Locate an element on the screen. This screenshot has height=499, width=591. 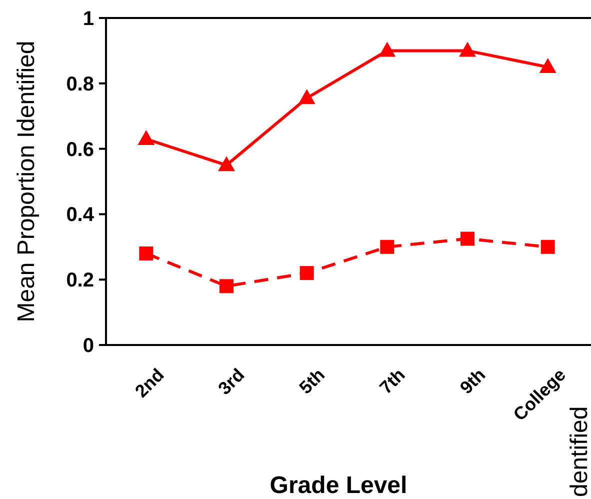
y-tick-label: 0.4 is located at coordinates (80, 215).